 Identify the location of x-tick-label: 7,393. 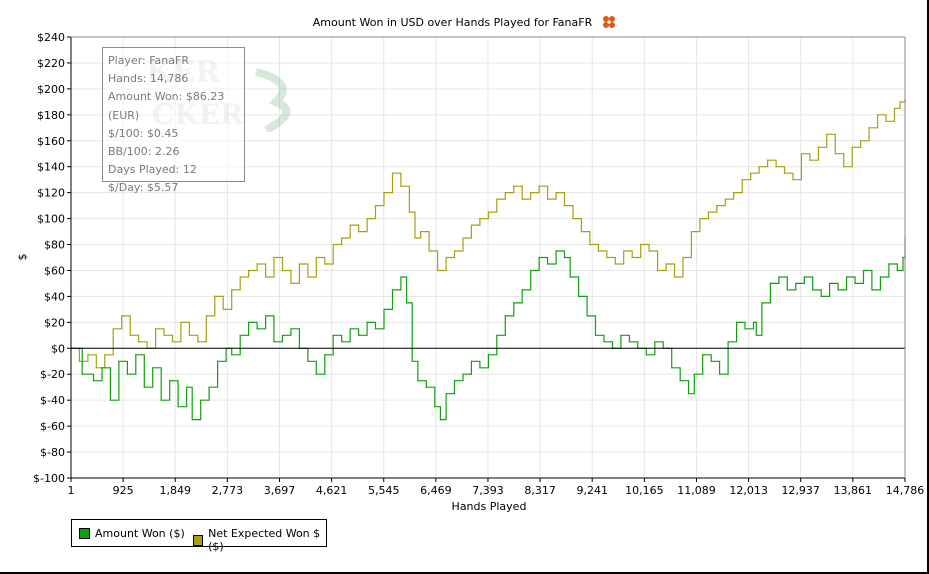
(488, 490).